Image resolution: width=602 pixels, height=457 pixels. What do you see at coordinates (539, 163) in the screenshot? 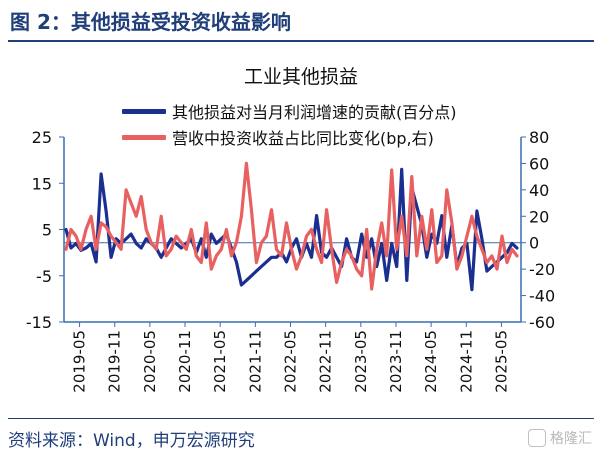
I see `y-right-tick-label: 60` at bounding box center [539, 163].